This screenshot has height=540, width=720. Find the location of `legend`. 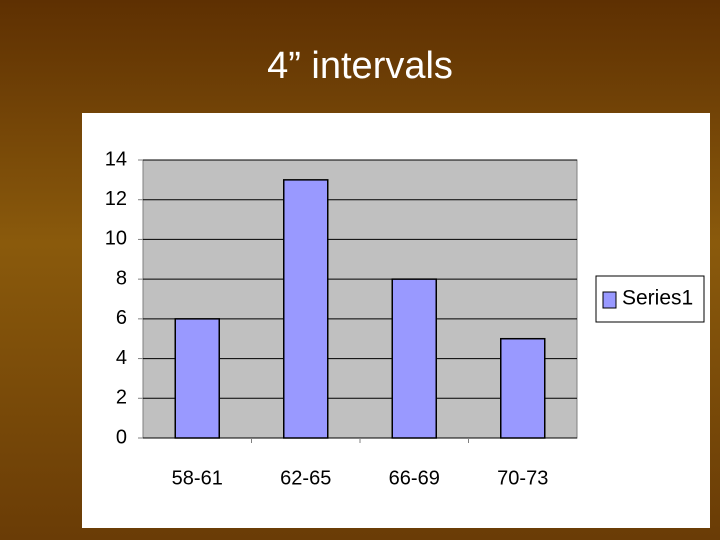

legend is located at coordinates (650, 299).